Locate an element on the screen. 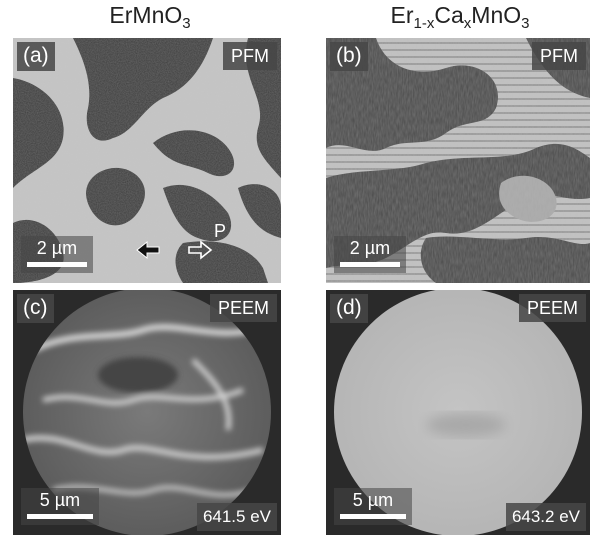 The height and width of the screenshot is (537, 591). panel-label: (c) is located at coordinates (35, 308).